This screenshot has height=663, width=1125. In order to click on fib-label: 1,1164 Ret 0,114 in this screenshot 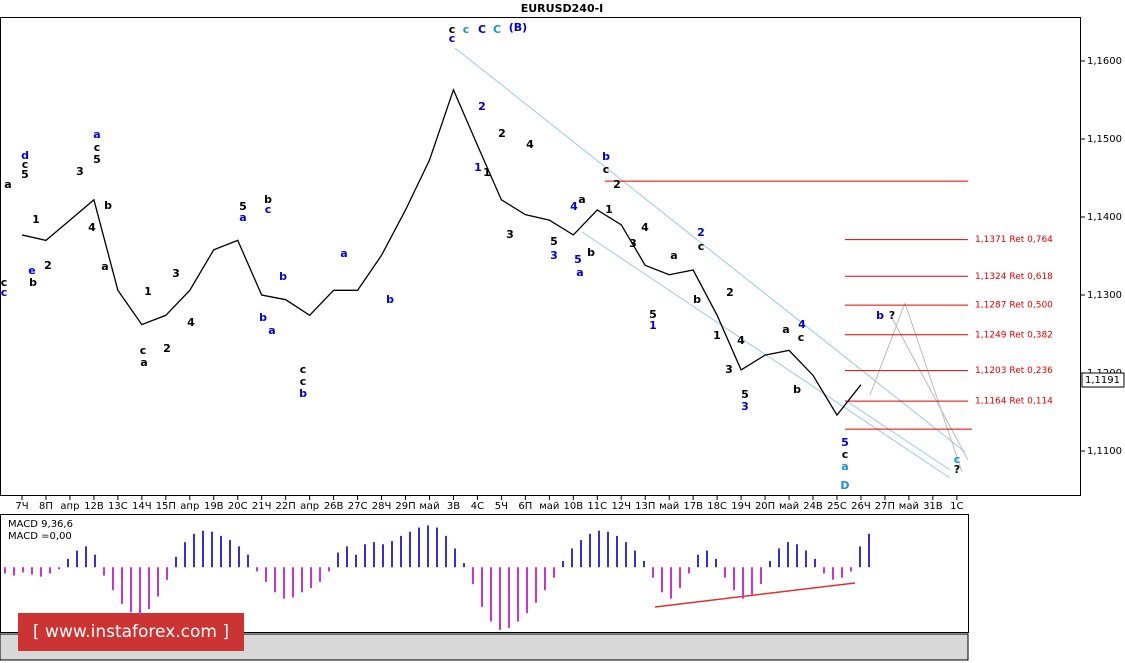, I will do `click(1014, 402)`.